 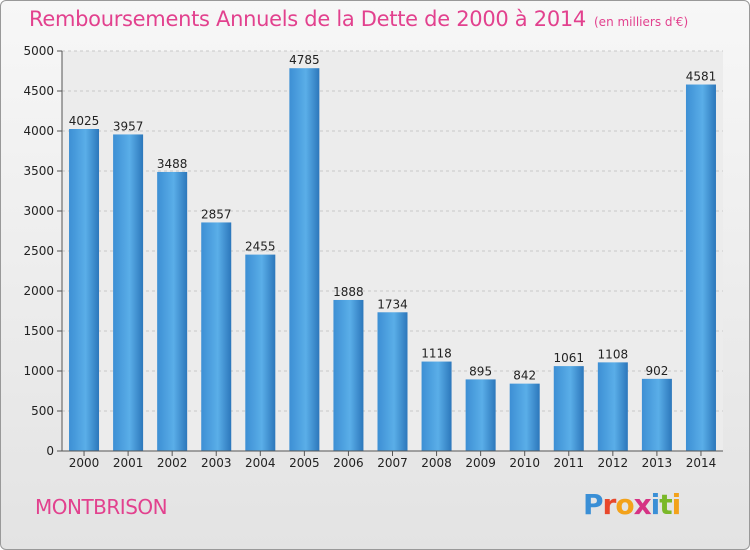 I want to click on bar-2012, so click(x=612, y=406).